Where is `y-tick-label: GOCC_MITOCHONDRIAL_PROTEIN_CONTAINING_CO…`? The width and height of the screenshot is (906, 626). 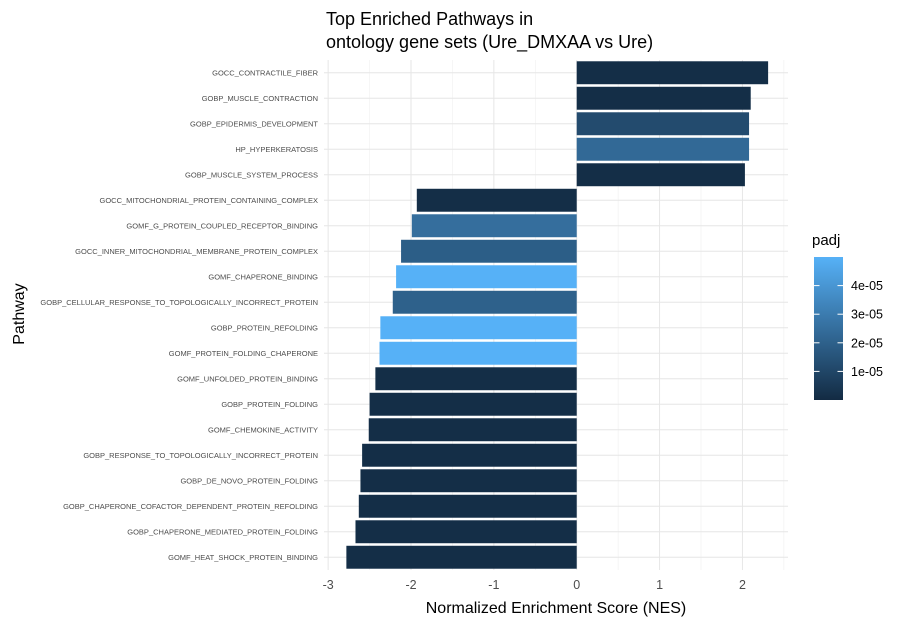 y-tick-label: GOCC_MITOCHONDRIAL_PROTEIN_CONTAINING_CO… is located at coordinates (208, 200).